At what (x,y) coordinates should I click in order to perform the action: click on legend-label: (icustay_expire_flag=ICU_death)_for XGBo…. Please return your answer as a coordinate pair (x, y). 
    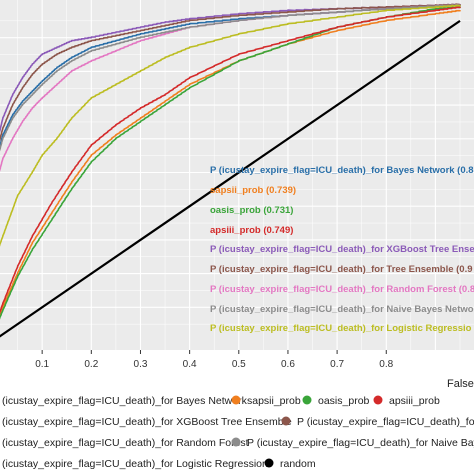
    Looking at the image, I should click on (147, 422).